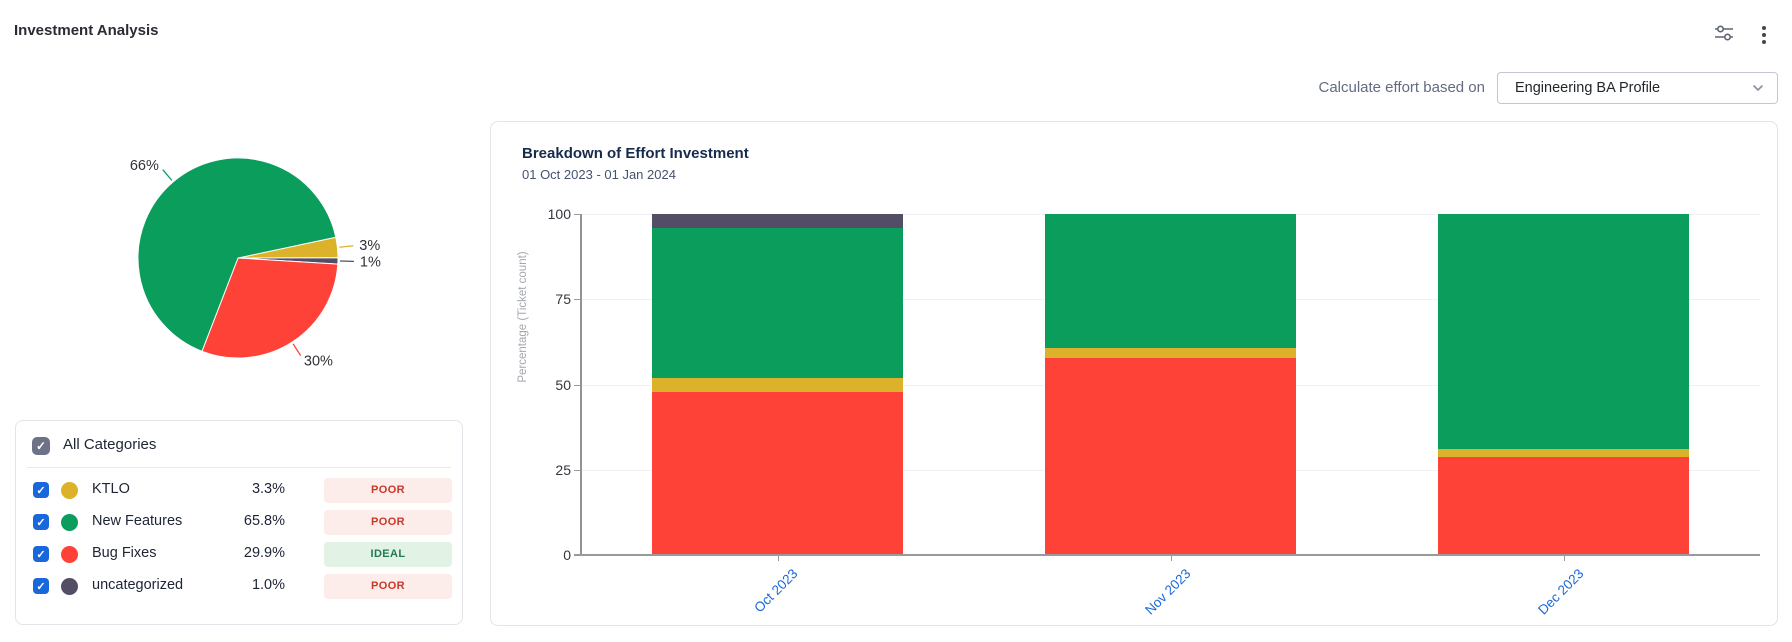 This screenshot has width=1792, height=642. Describe the element at coordinates (1758, 88) in the screenshot. I see `chevron-down-icon` at that location.